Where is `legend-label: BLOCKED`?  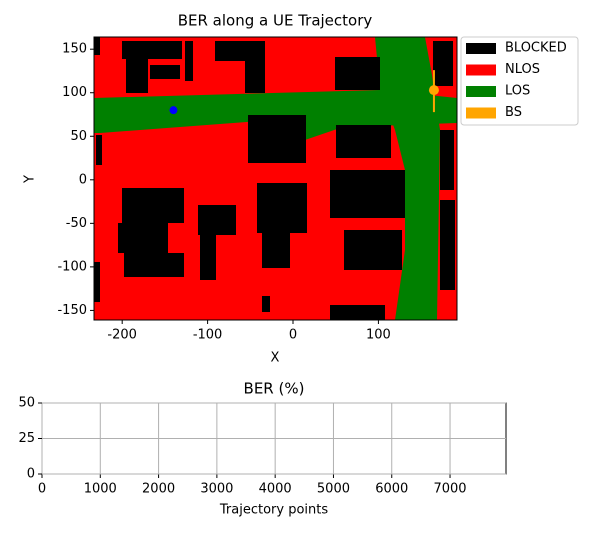
legend-label: BLOCKED is located at coordinates (536, 48).